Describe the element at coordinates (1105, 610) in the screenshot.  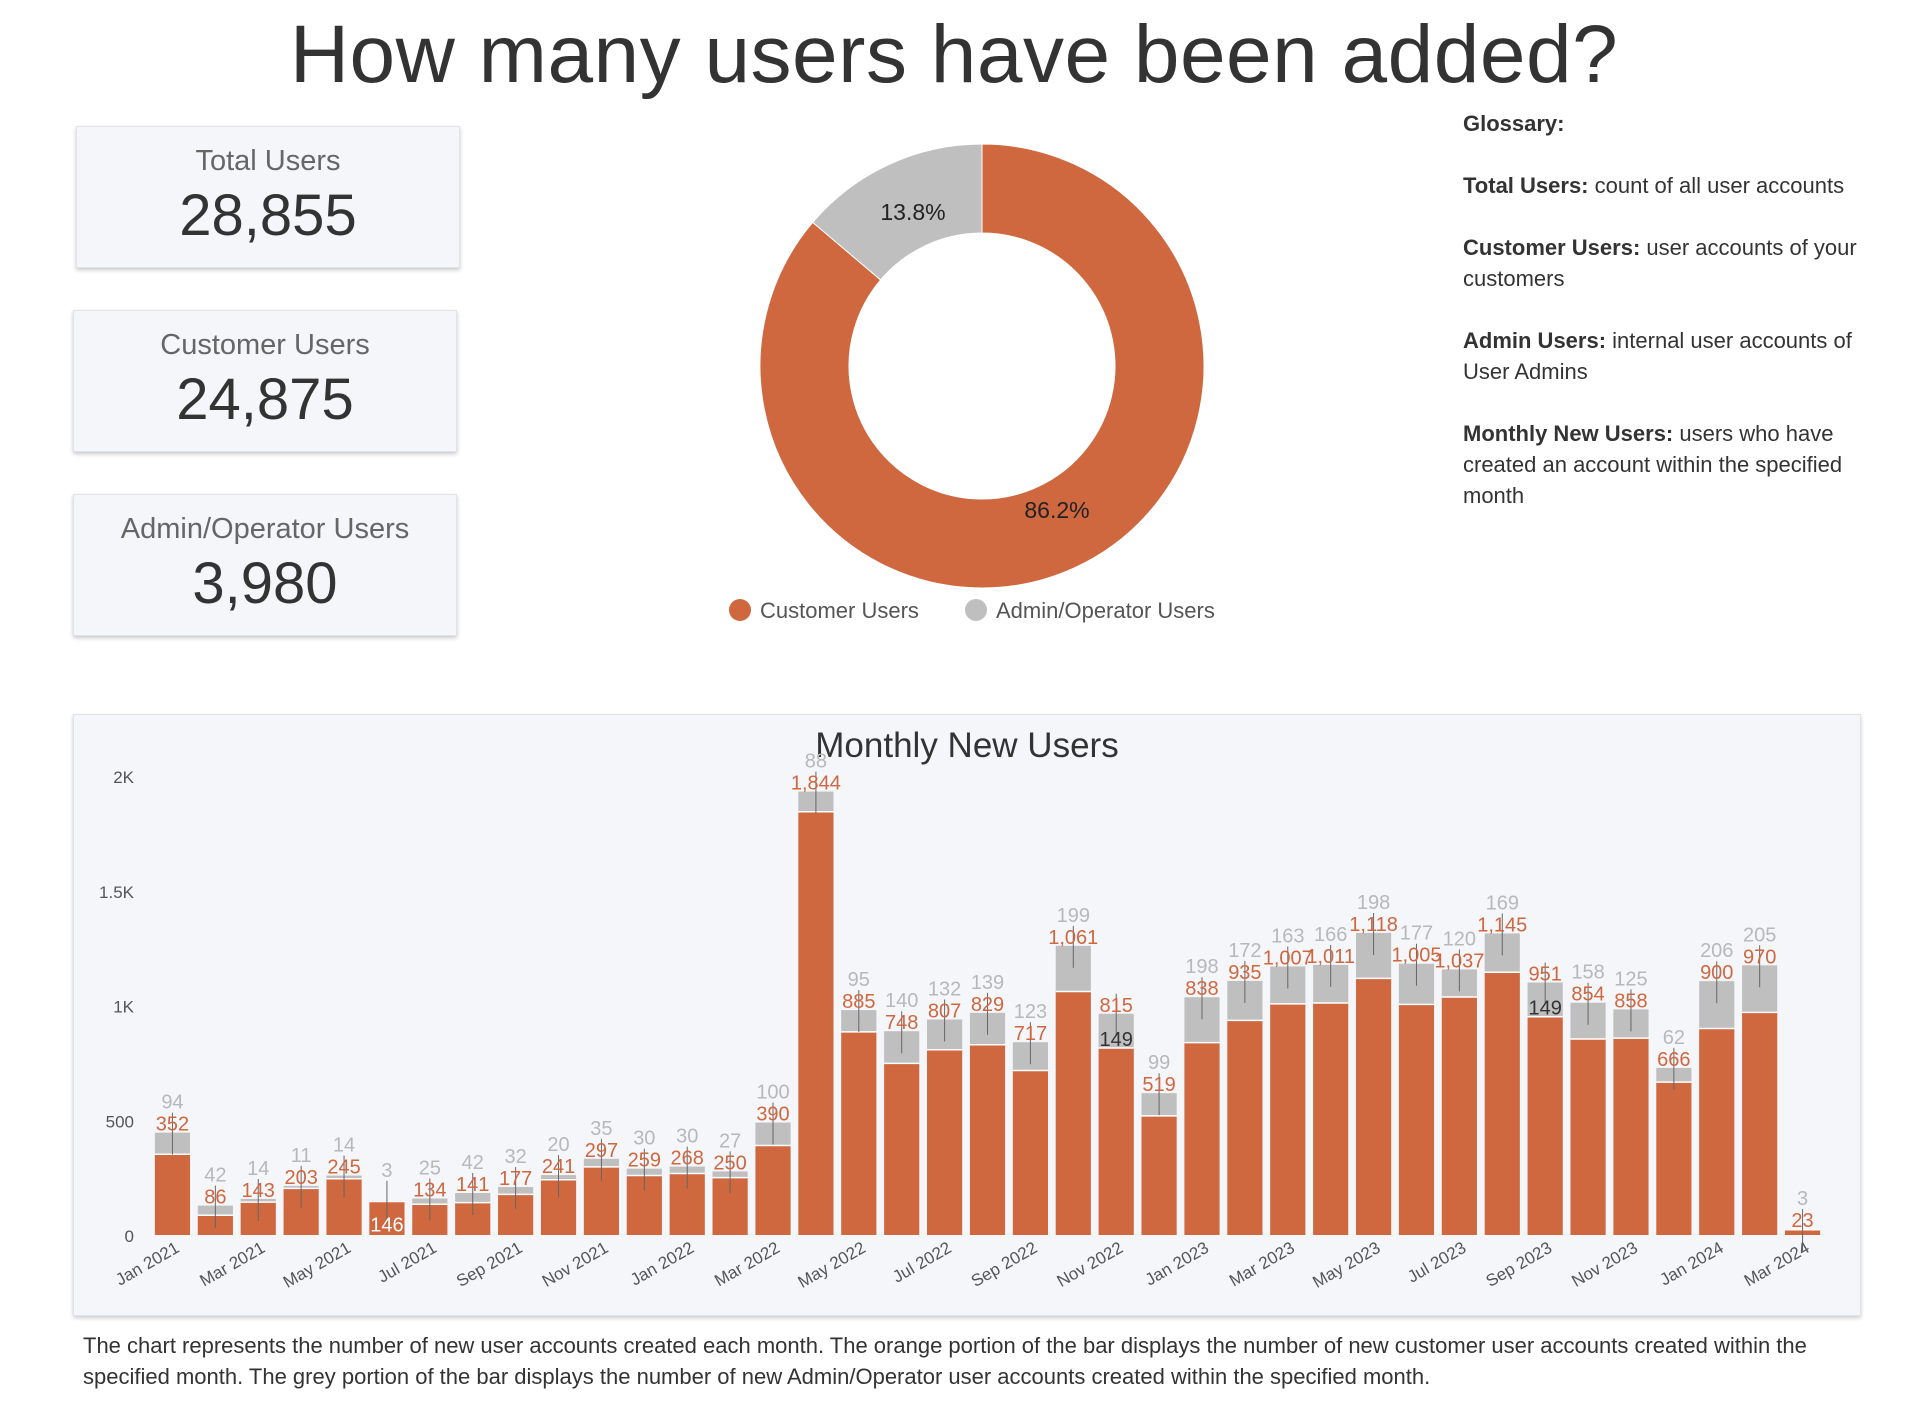
I see `legend-label: Admin/Operator Users` at that location.